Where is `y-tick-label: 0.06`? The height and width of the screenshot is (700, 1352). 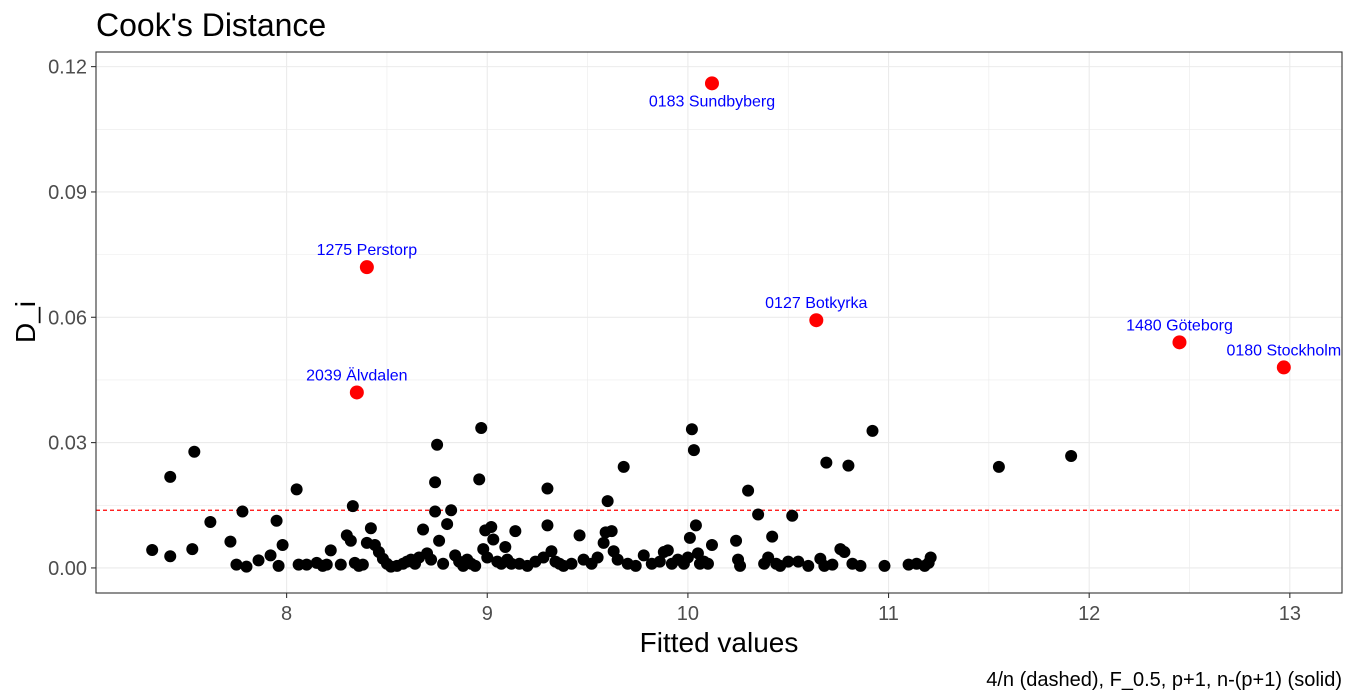 y-tick-label: 0.06 is located at coordinates (67, 318).